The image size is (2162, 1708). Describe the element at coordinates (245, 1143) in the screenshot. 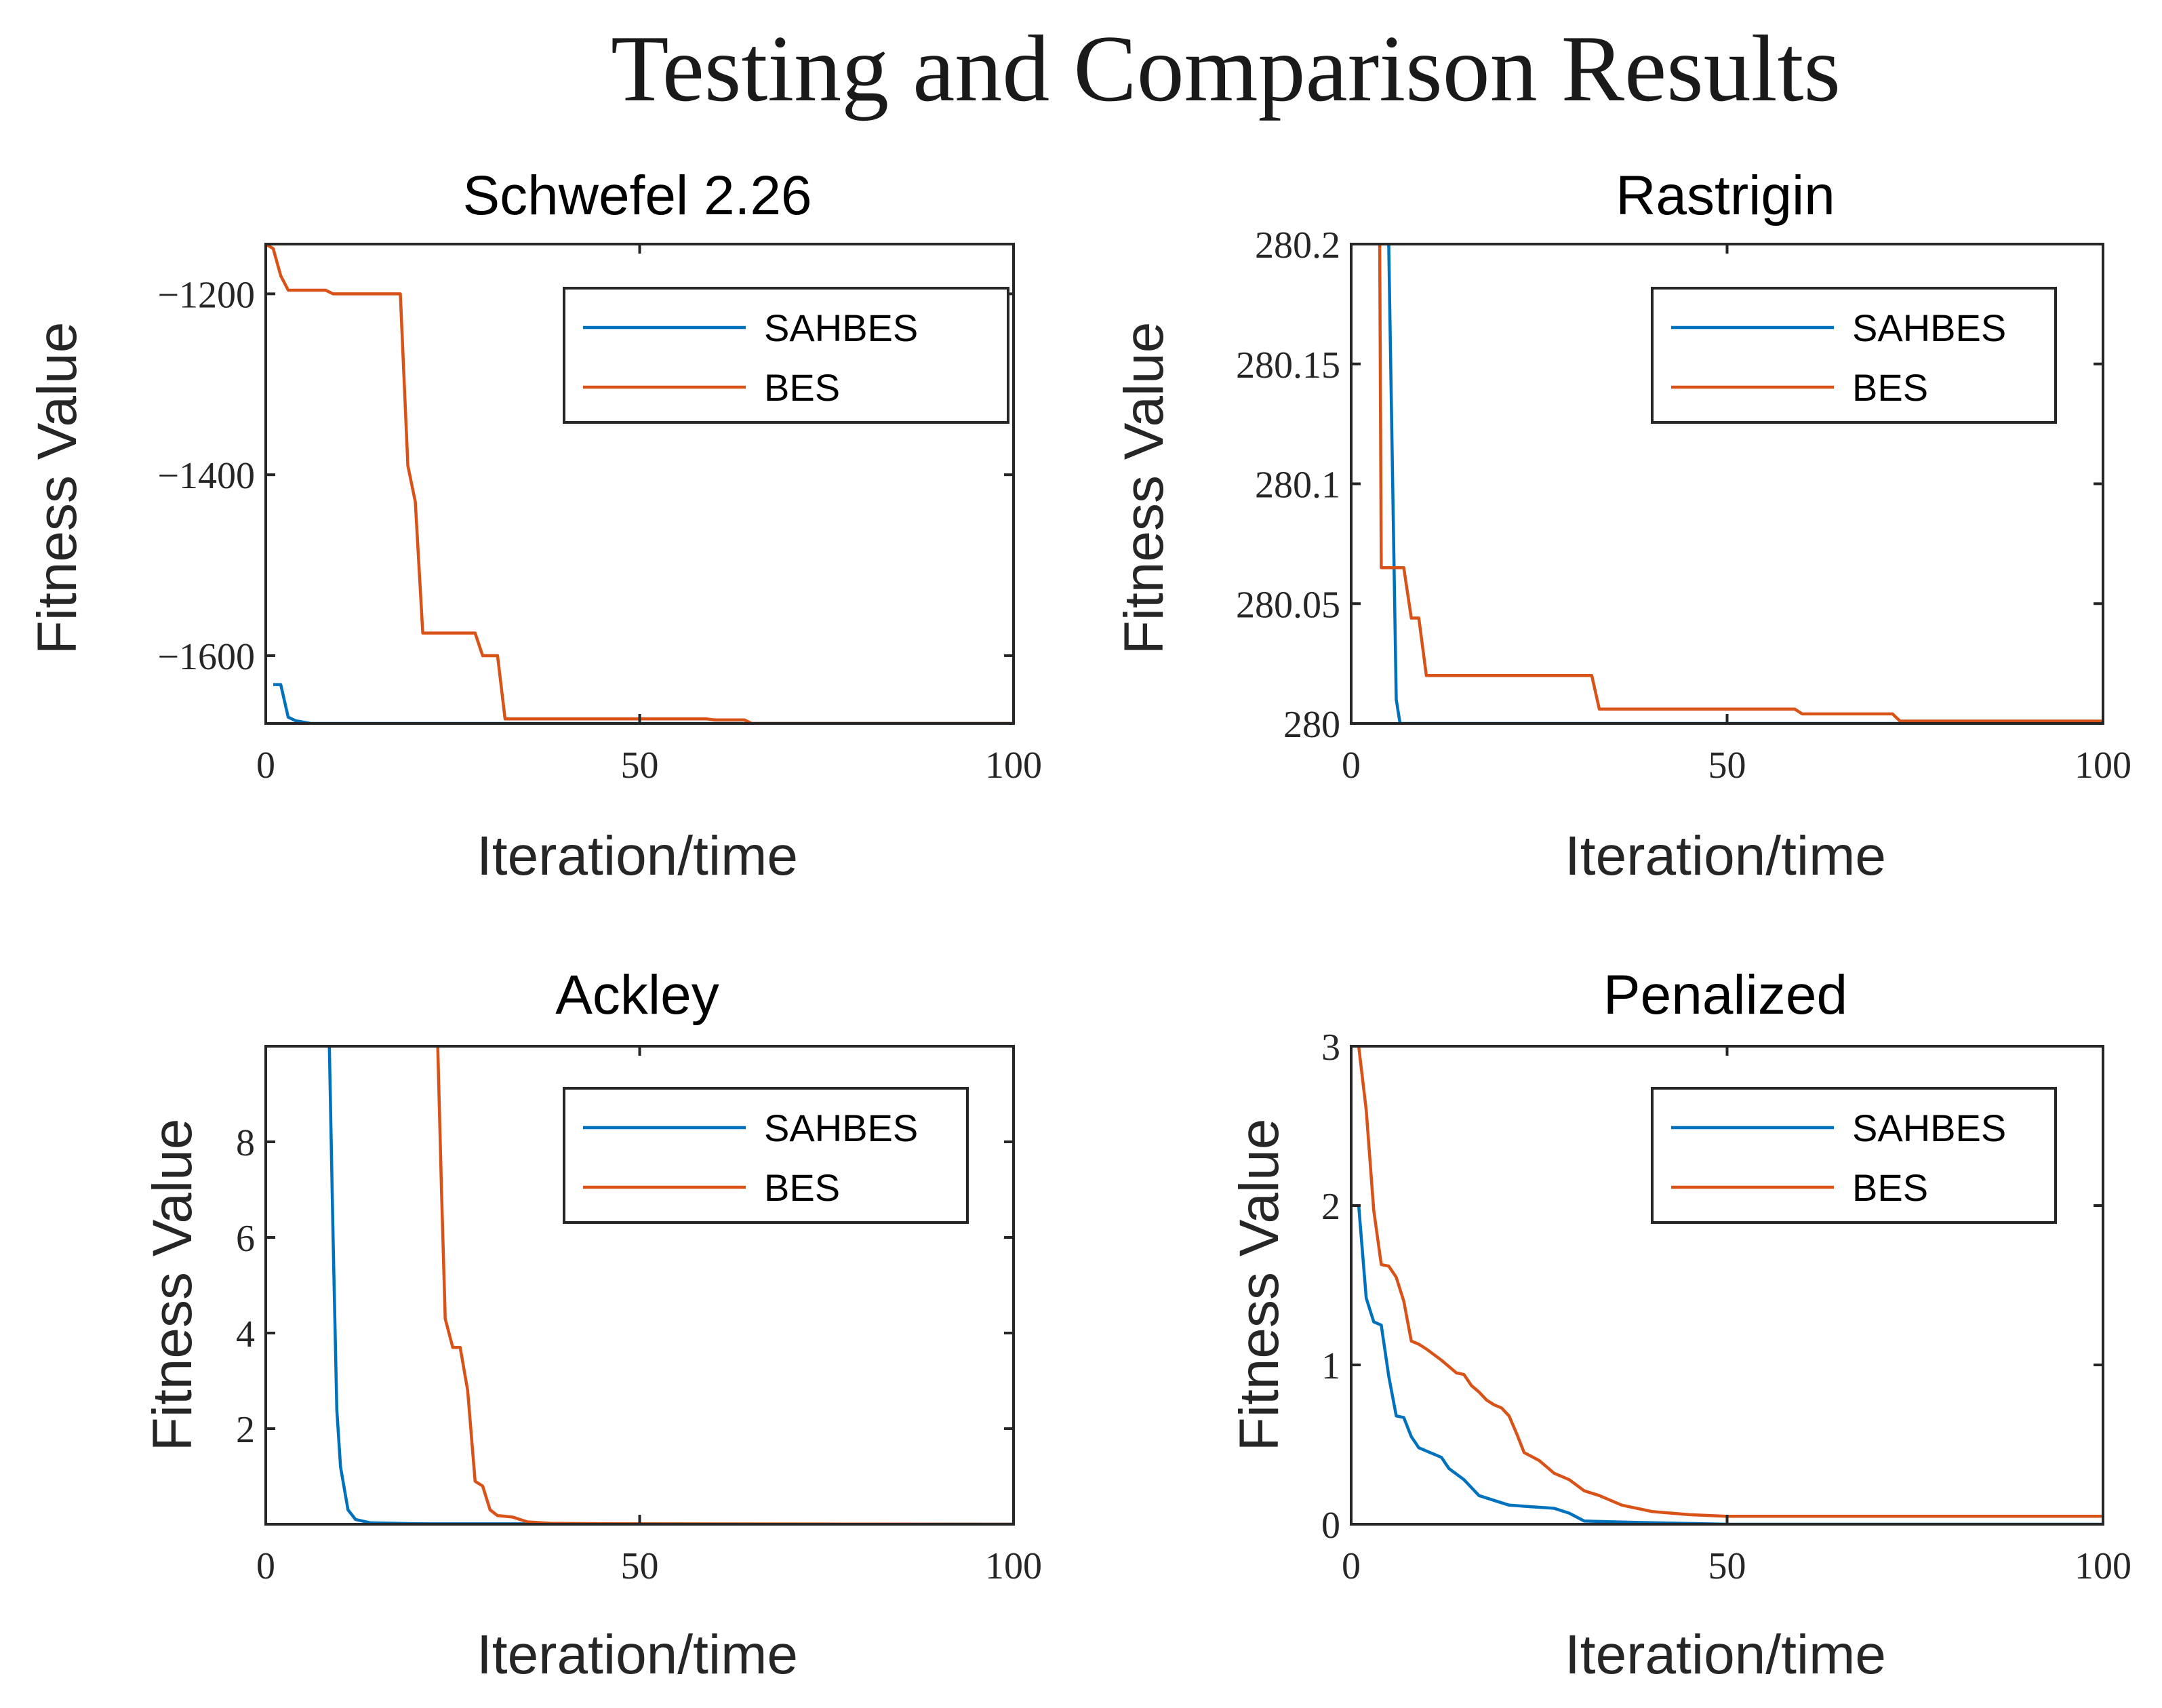

I see `y-tick-label: 8` at that location.